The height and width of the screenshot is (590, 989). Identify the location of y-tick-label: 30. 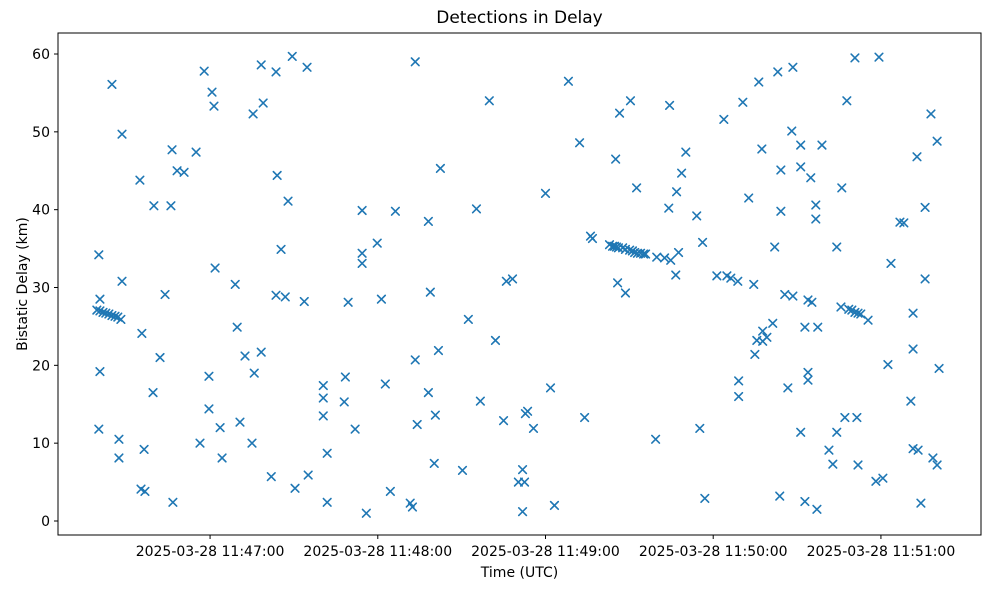
(41, 289).